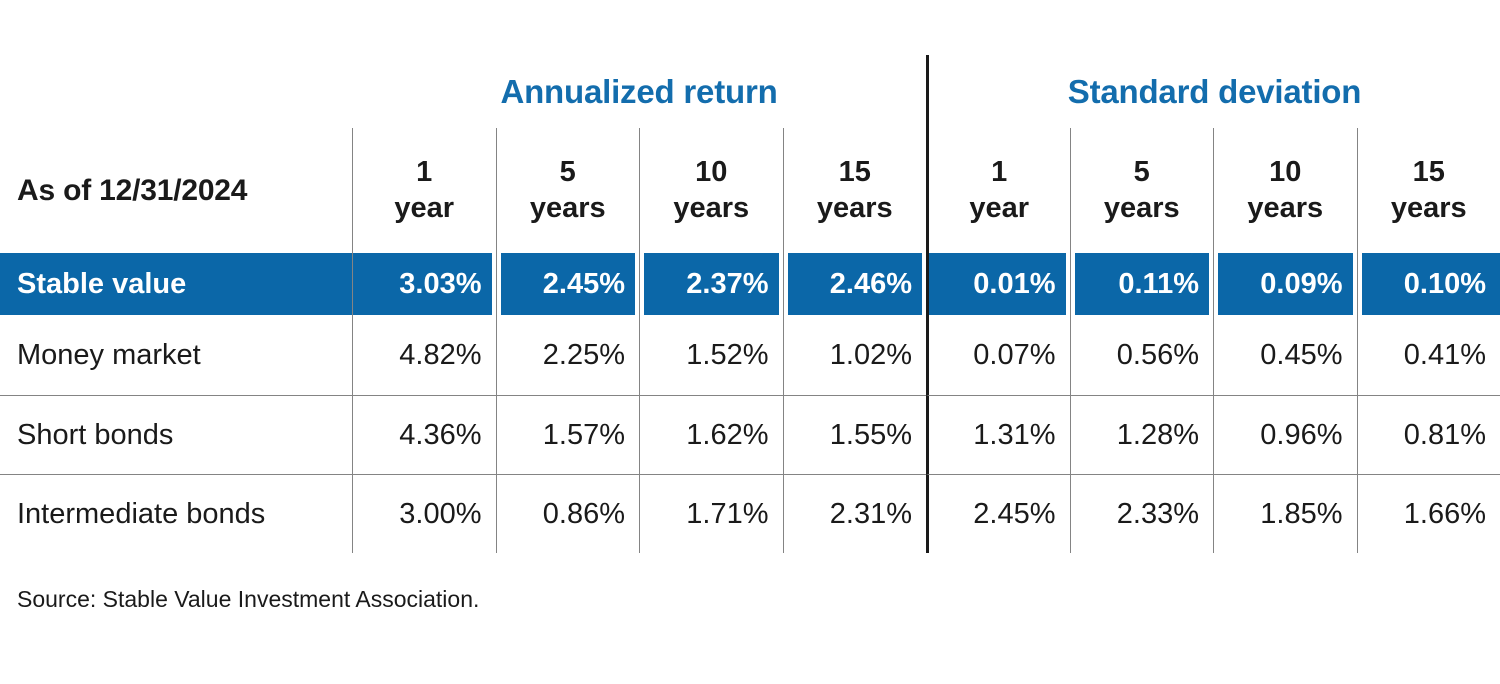 The image size is (1500, 684). What do you see at coordinates (1141, 355) in the screenshot?
I see `table-cell: 0.56%` at bounding box center [1141, 355].